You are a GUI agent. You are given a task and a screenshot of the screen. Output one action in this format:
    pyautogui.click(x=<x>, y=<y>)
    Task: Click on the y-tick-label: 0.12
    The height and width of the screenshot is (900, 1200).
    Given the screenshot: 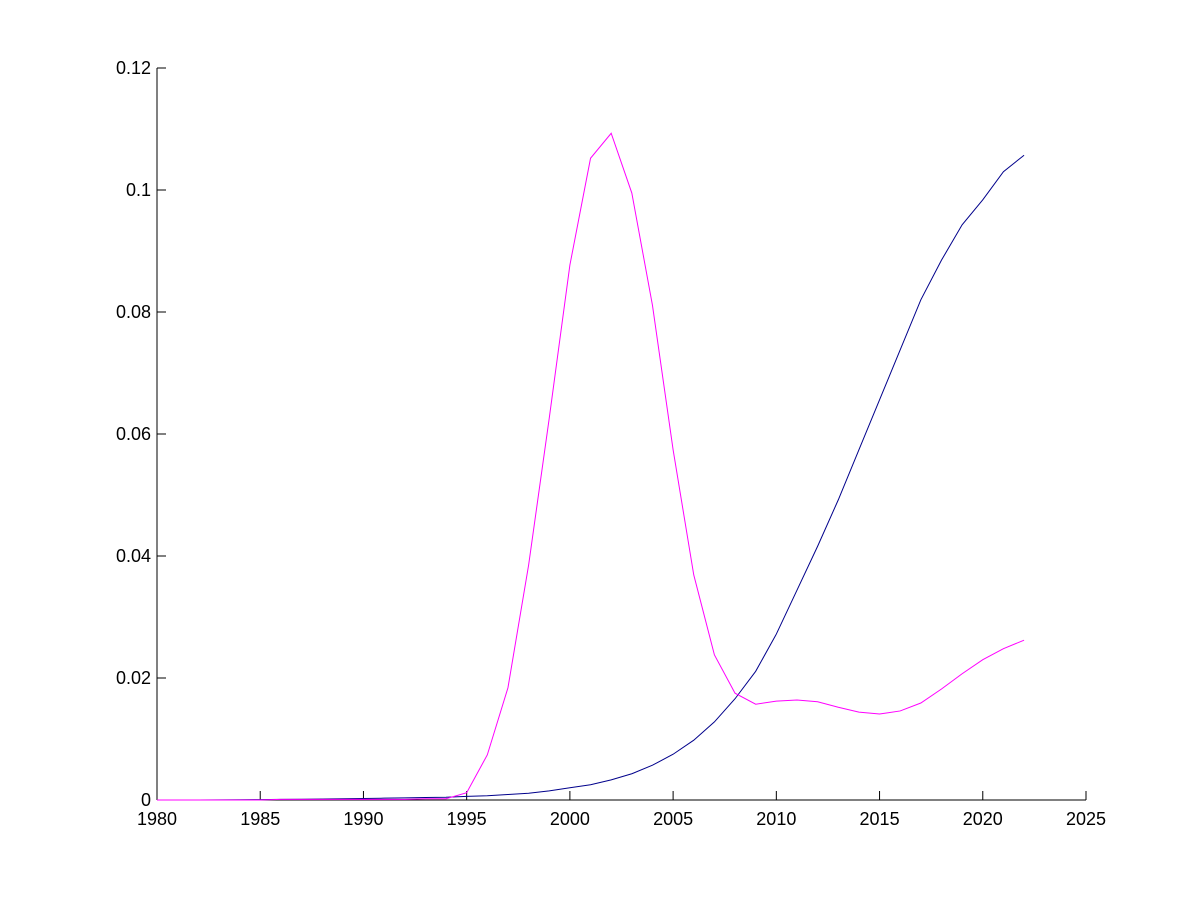 What is the action you would take?
    pyautogui.click(x=133, y=68)
    